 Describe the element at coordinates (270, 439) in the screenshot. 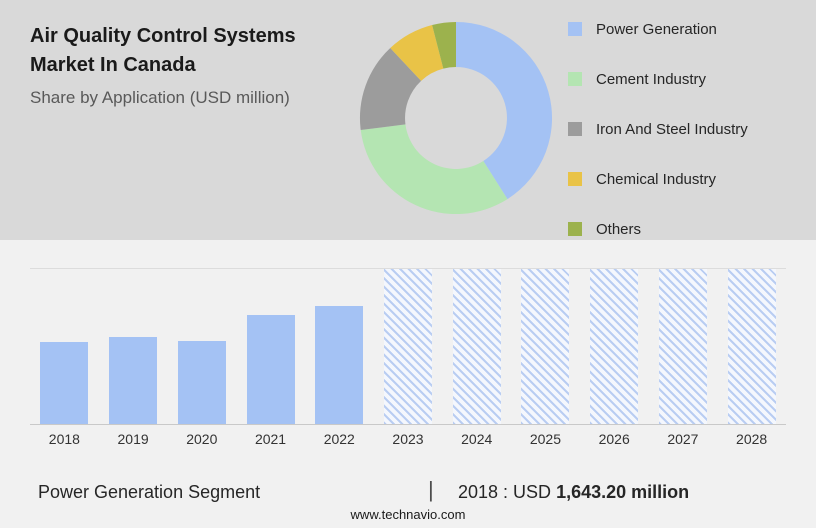

I see `x-label-2021: 2021` at that location.